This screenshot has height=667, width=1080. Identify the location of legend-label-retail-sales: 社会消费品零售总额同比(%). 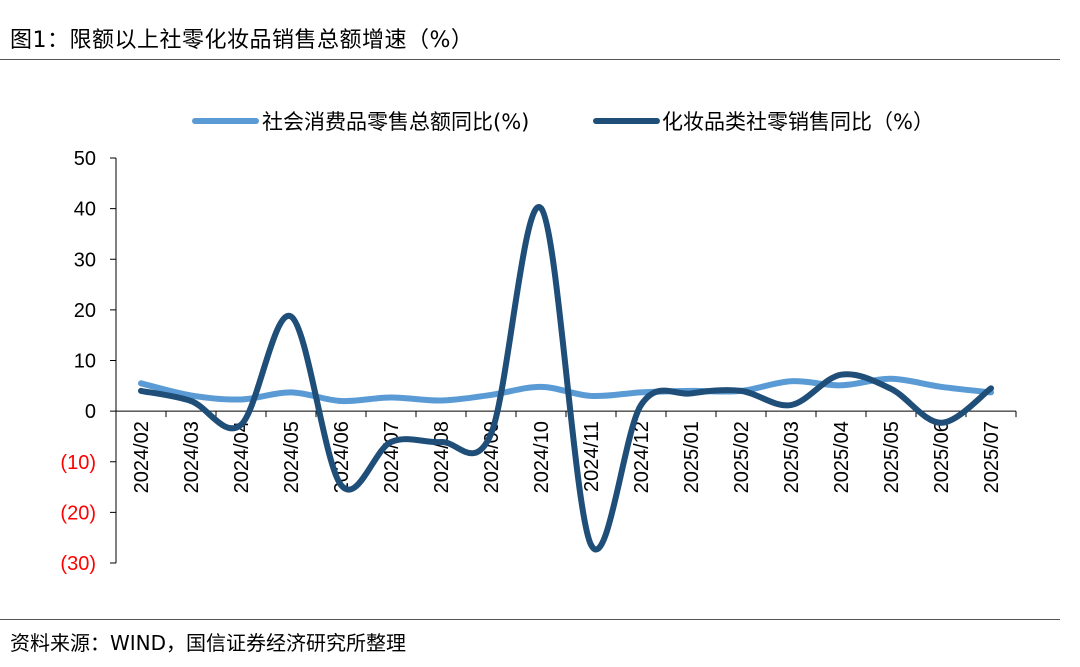
(395, 122).